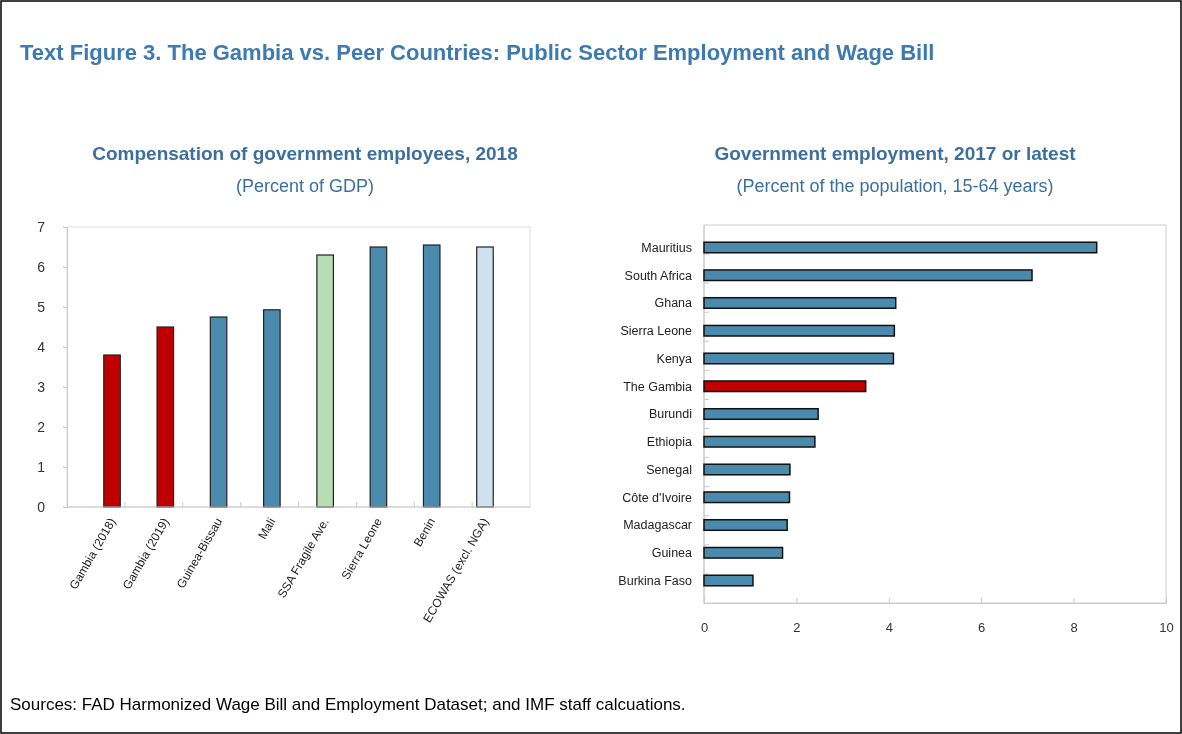 The width and height of the screenshot is (1182, 734). What do you see at coordinates (674, 358) in the screenshot?
I see `y-tick-label: Kenya` at bounding box center [674, 358].